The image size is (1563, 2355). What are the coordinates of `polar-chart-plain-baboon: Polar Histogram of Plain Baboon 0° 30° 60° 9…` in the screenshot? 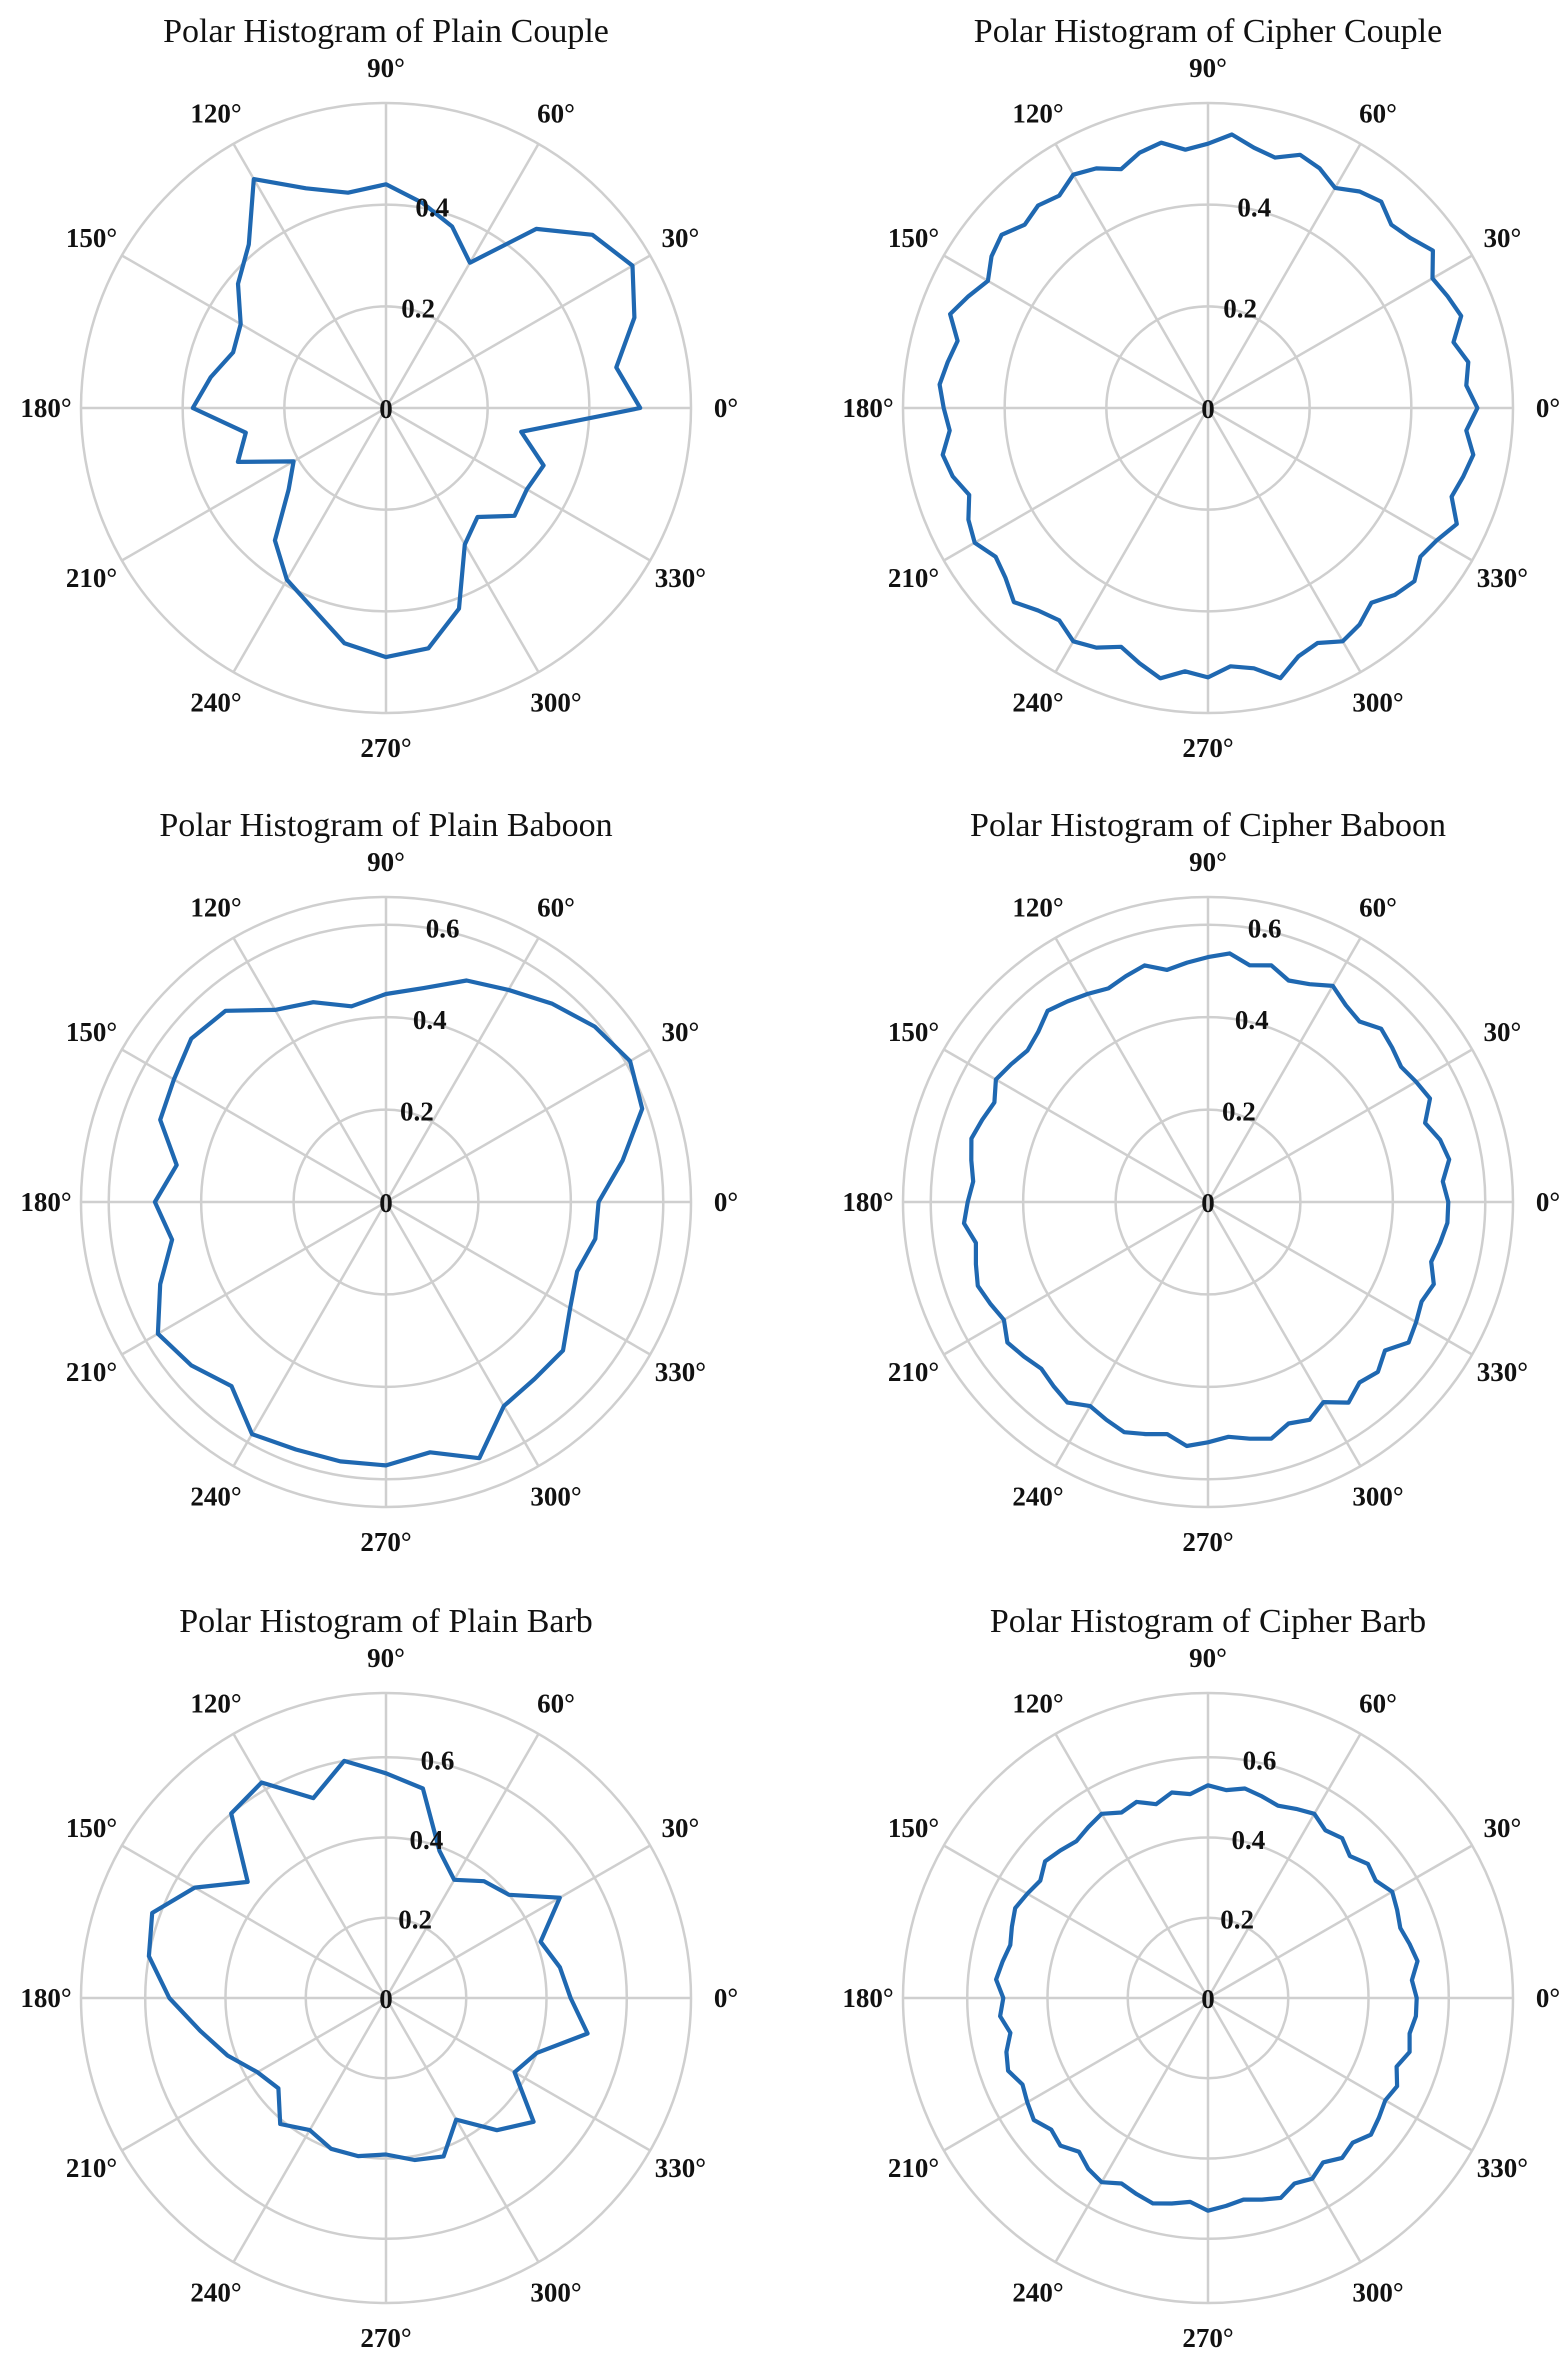 It's located at (379, 1182).